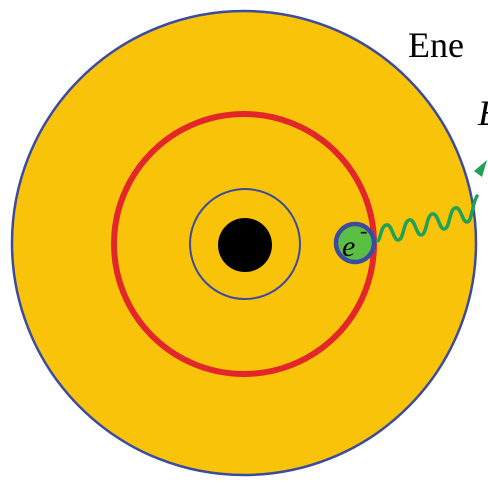 The height and width of the screenshot is (486, 488). I want to click on energy-label-line1: Ene, so click(436, 45).